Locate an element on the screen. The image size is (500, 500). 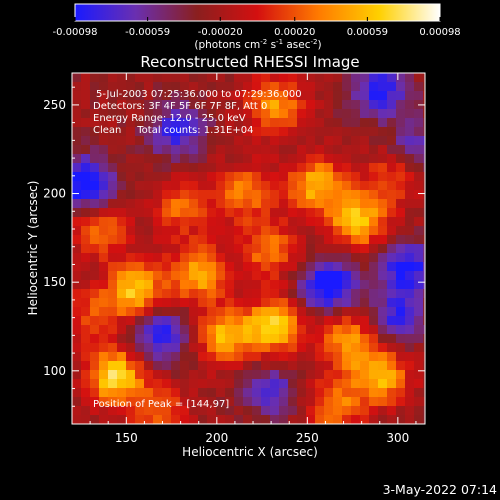
colorbar-tick-label: 0.00020 is located at coordinates (294, 32).